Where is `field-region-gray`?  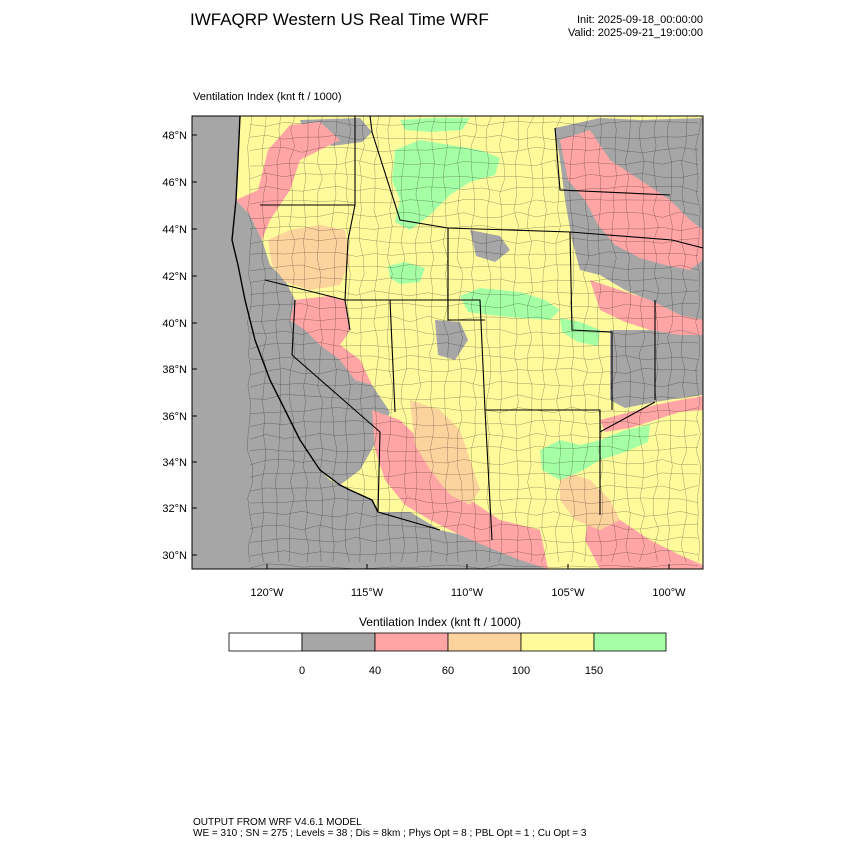 field-region-gray is located at coordinates (311, 342).